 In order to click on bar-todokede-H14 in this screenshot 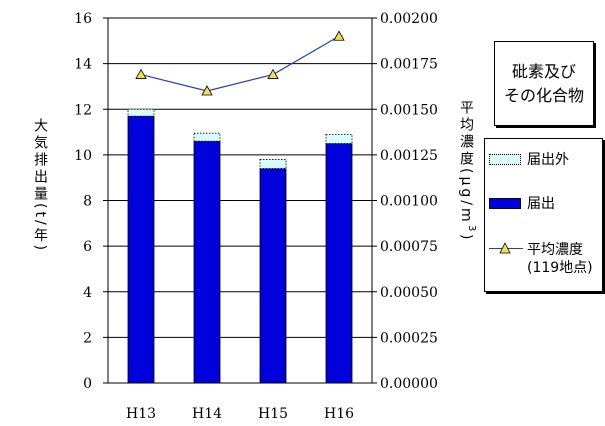, I will do `click(207, 262)`.